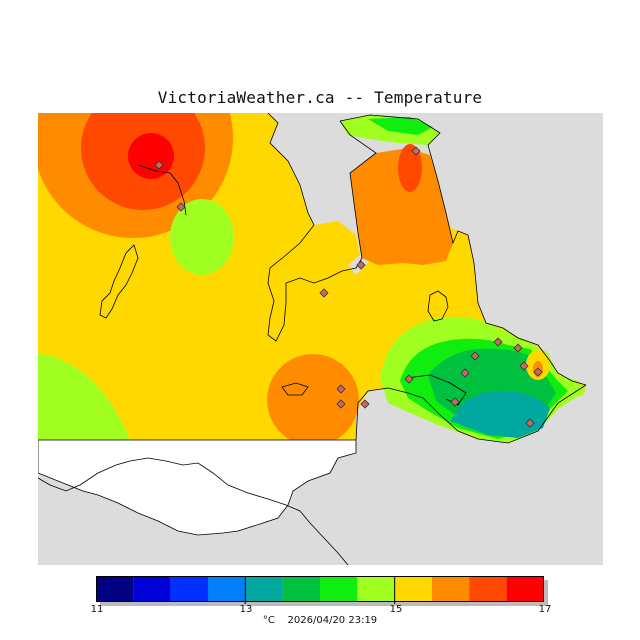 Image resolution: width=640 pixels, height=640 pixels. I want to click on legend-tick-label: 17, so click(545, 609).